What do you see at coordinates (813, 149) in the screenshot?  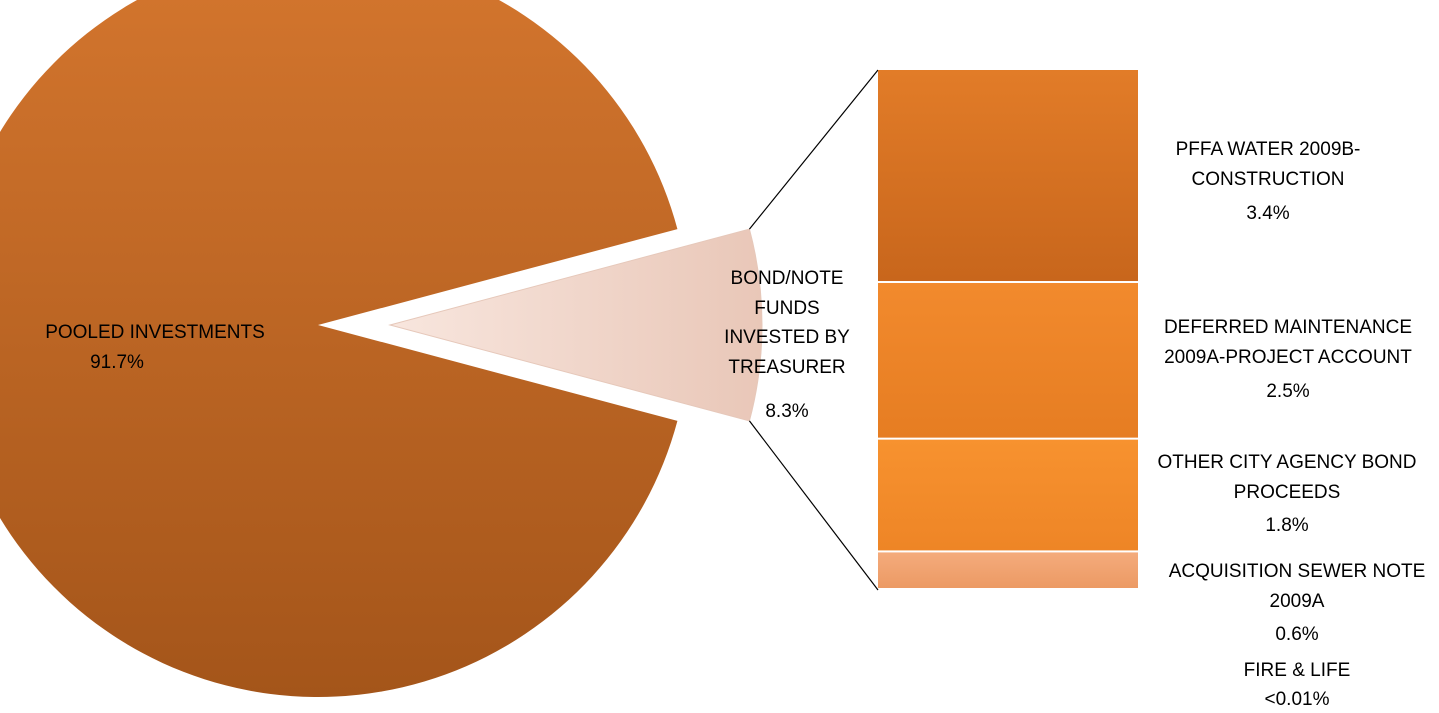 I see `connector-line-top` at bounding box center [813, 149].